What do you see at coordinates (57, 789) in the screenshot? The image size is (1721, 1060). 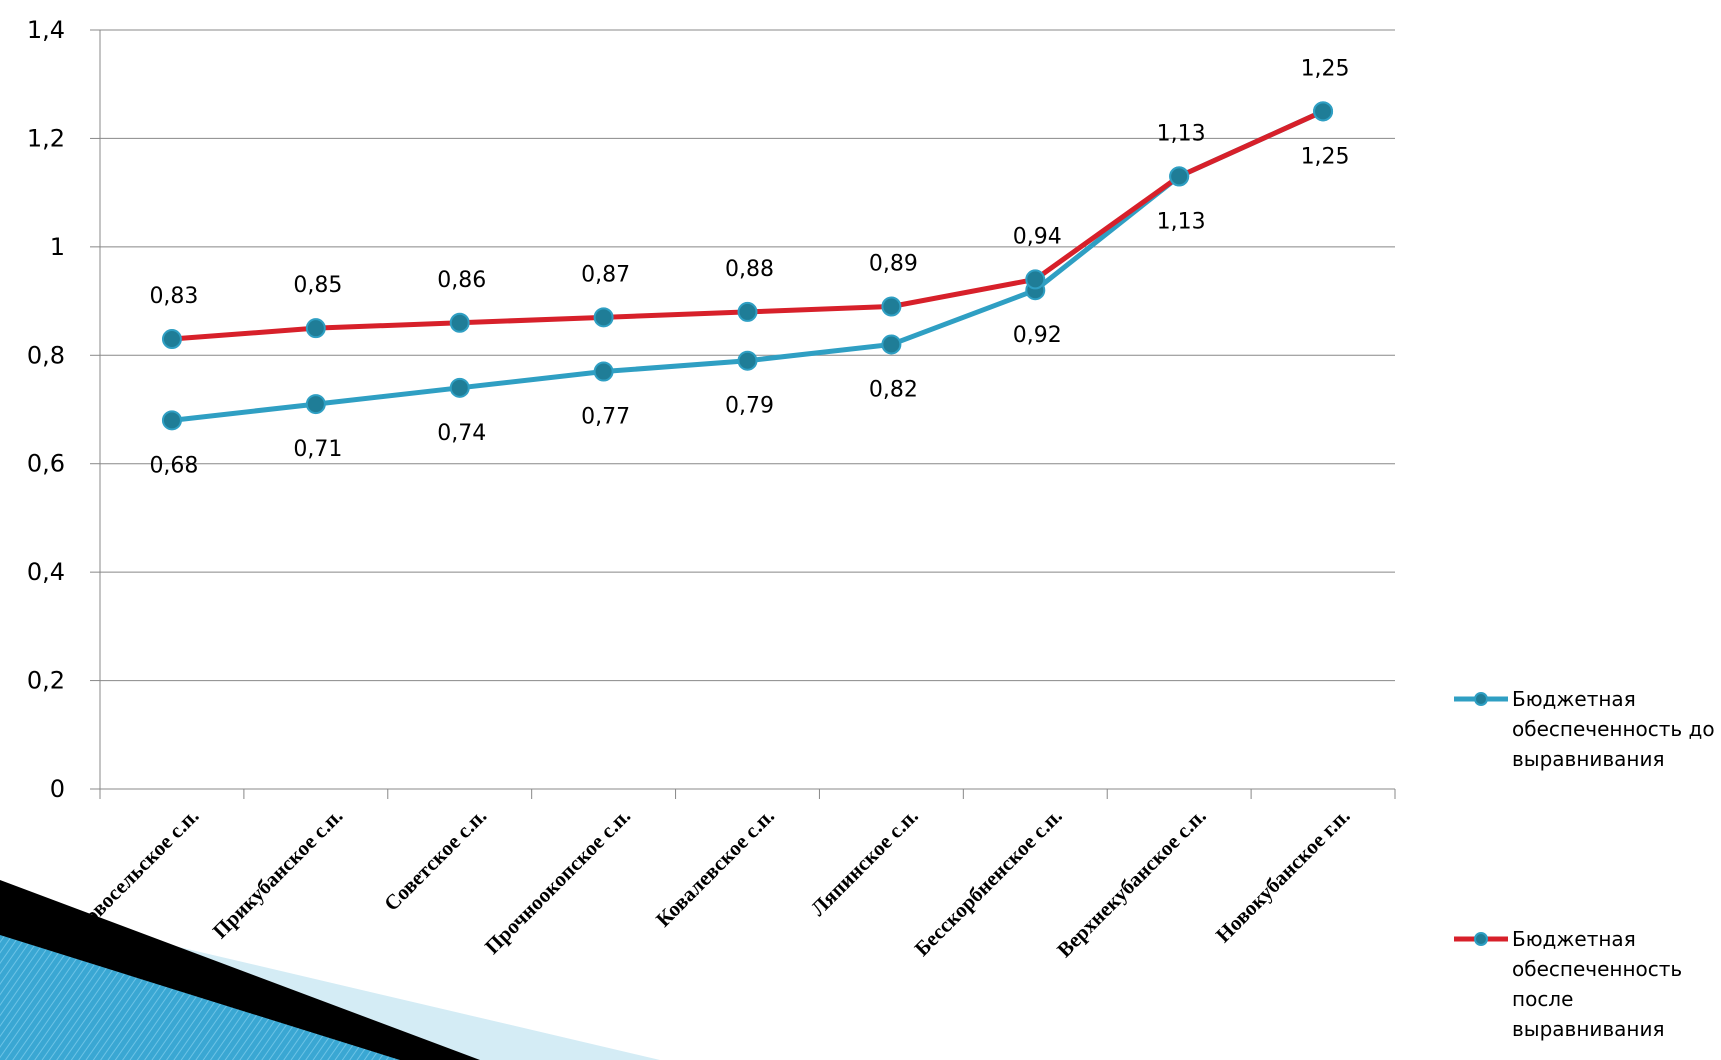 I see `y-tick-label: 0` at bounding box center [57, 789].